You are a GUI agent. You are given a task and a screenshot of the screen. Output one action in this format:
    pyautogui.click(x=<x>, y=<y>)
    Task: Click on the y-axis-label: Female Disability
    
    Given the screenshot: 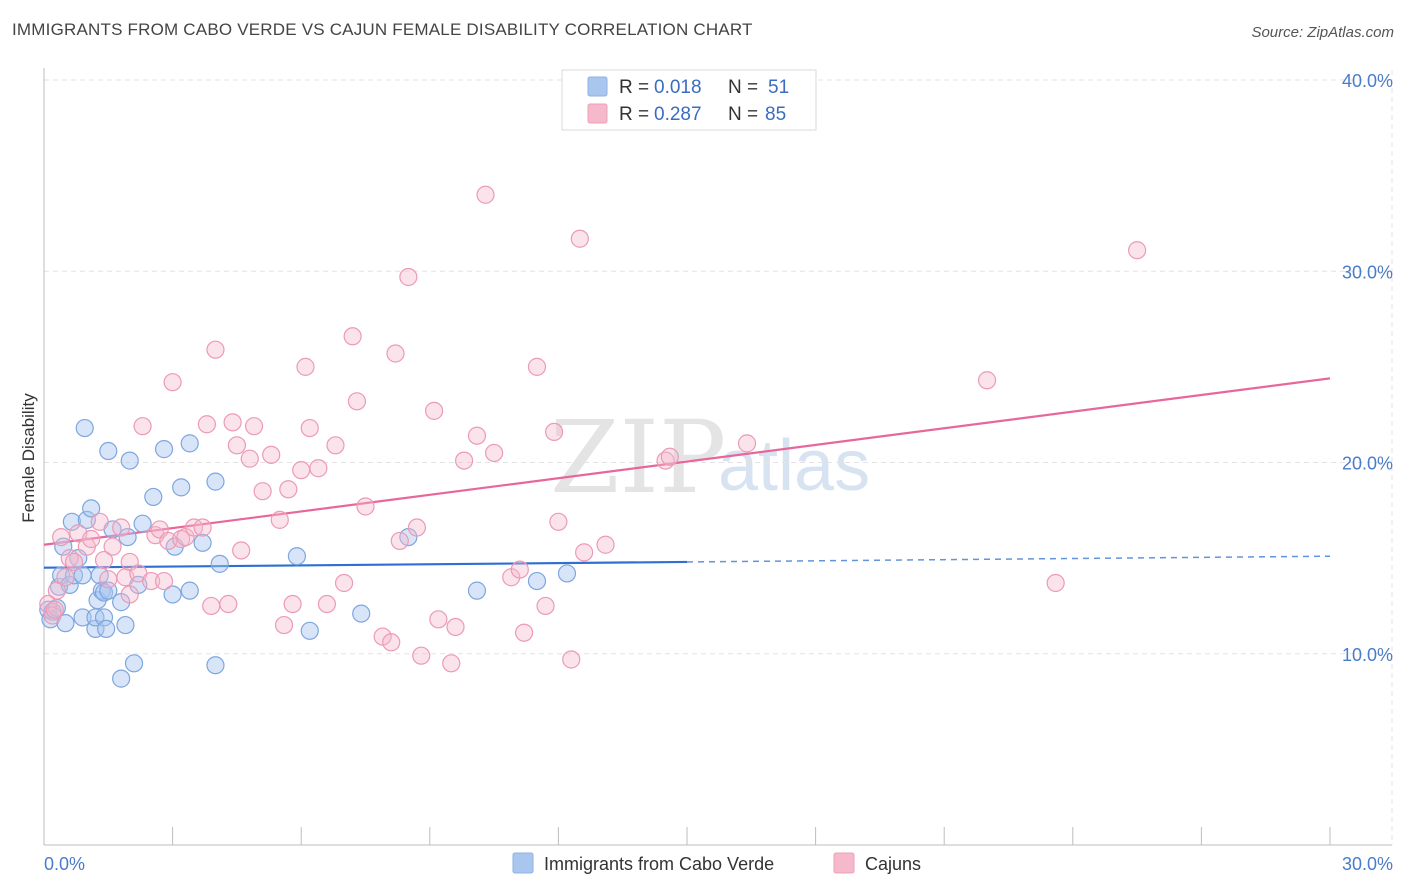 What is the action you would take?
    pyautogui.click(x=28, y=458)
    